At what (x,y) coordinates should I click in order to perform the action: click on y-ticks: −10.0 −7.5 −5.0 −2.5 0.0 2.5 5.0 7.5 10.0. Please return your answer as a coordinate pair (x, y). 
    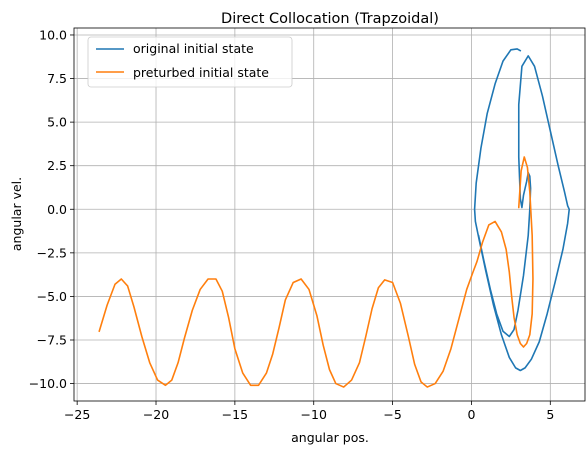
    Looking at the image, I should click on (51, 209).